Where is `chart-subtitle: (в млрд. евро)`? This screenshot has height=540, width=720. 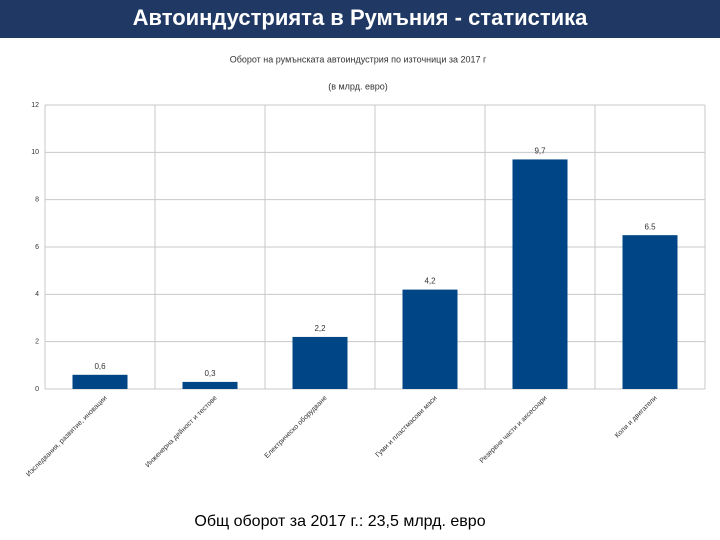 chart-subtitle: (в млрд. евро) is located at coordinates (358, 86).